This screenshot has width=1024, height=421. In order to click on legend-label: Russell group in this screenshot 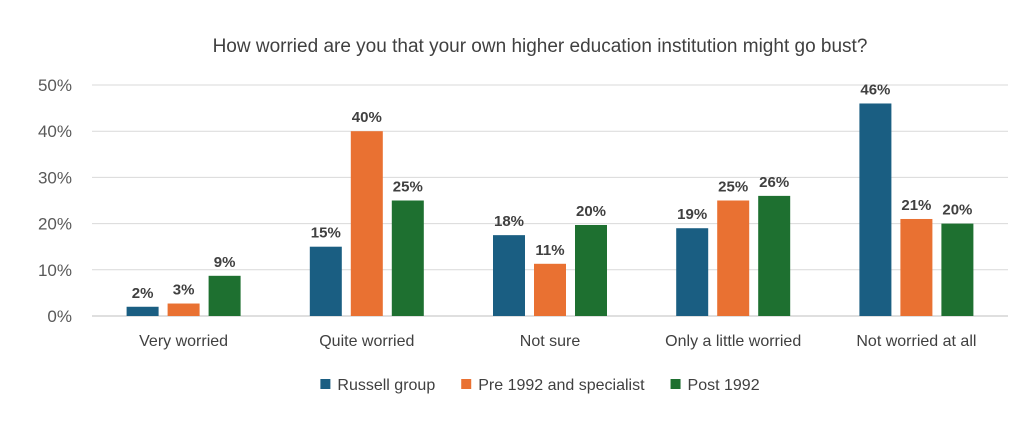, I will do `click(386, 385)`.